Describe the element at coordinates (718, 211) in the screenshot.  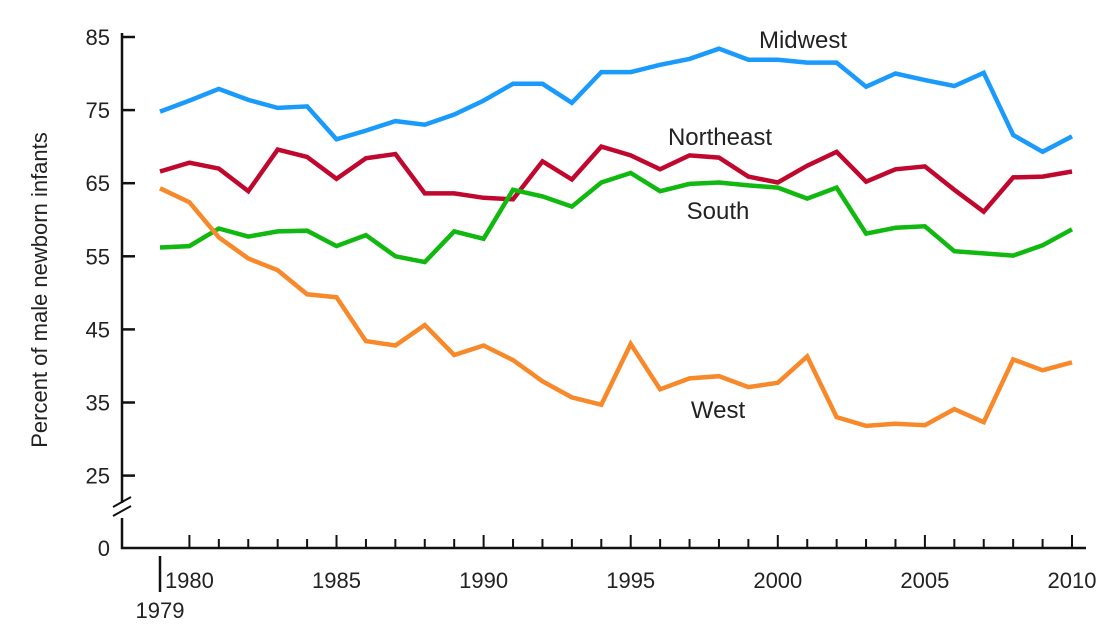
I see `series-label-south: South` at that location.